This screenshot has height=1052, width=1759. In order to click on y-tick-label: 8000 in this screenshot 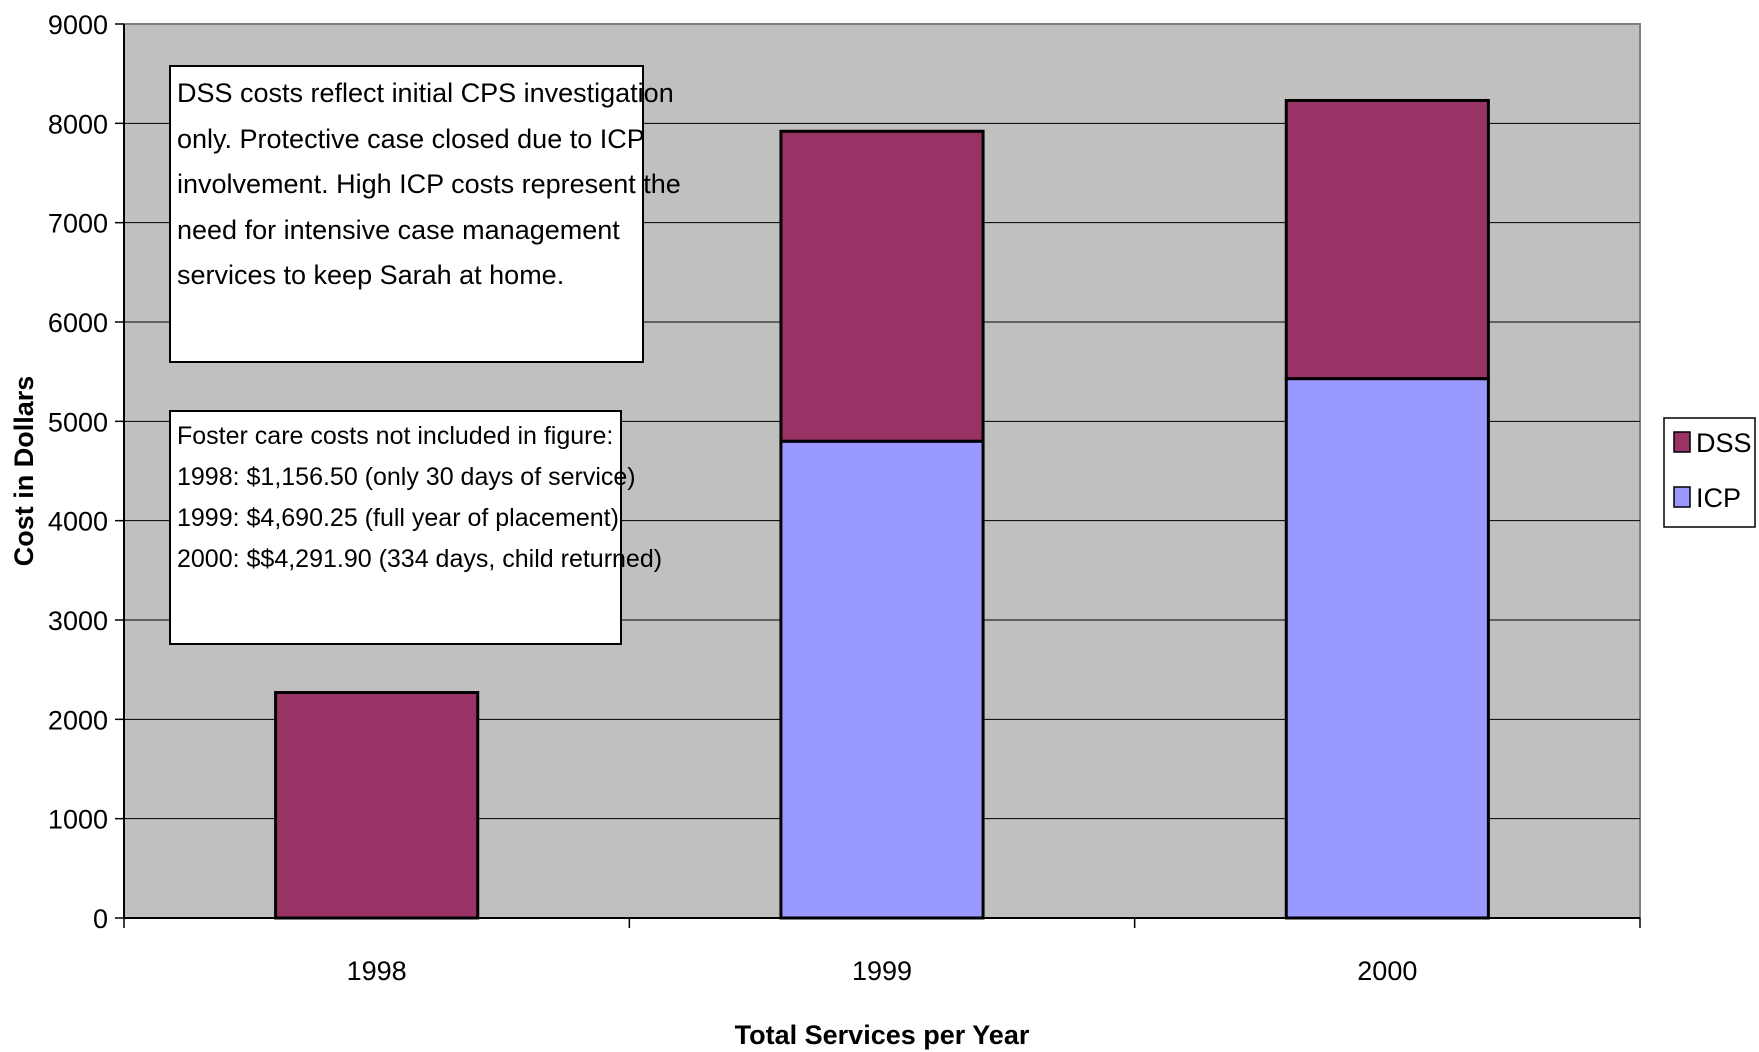, I will do `click(78, 124)`.